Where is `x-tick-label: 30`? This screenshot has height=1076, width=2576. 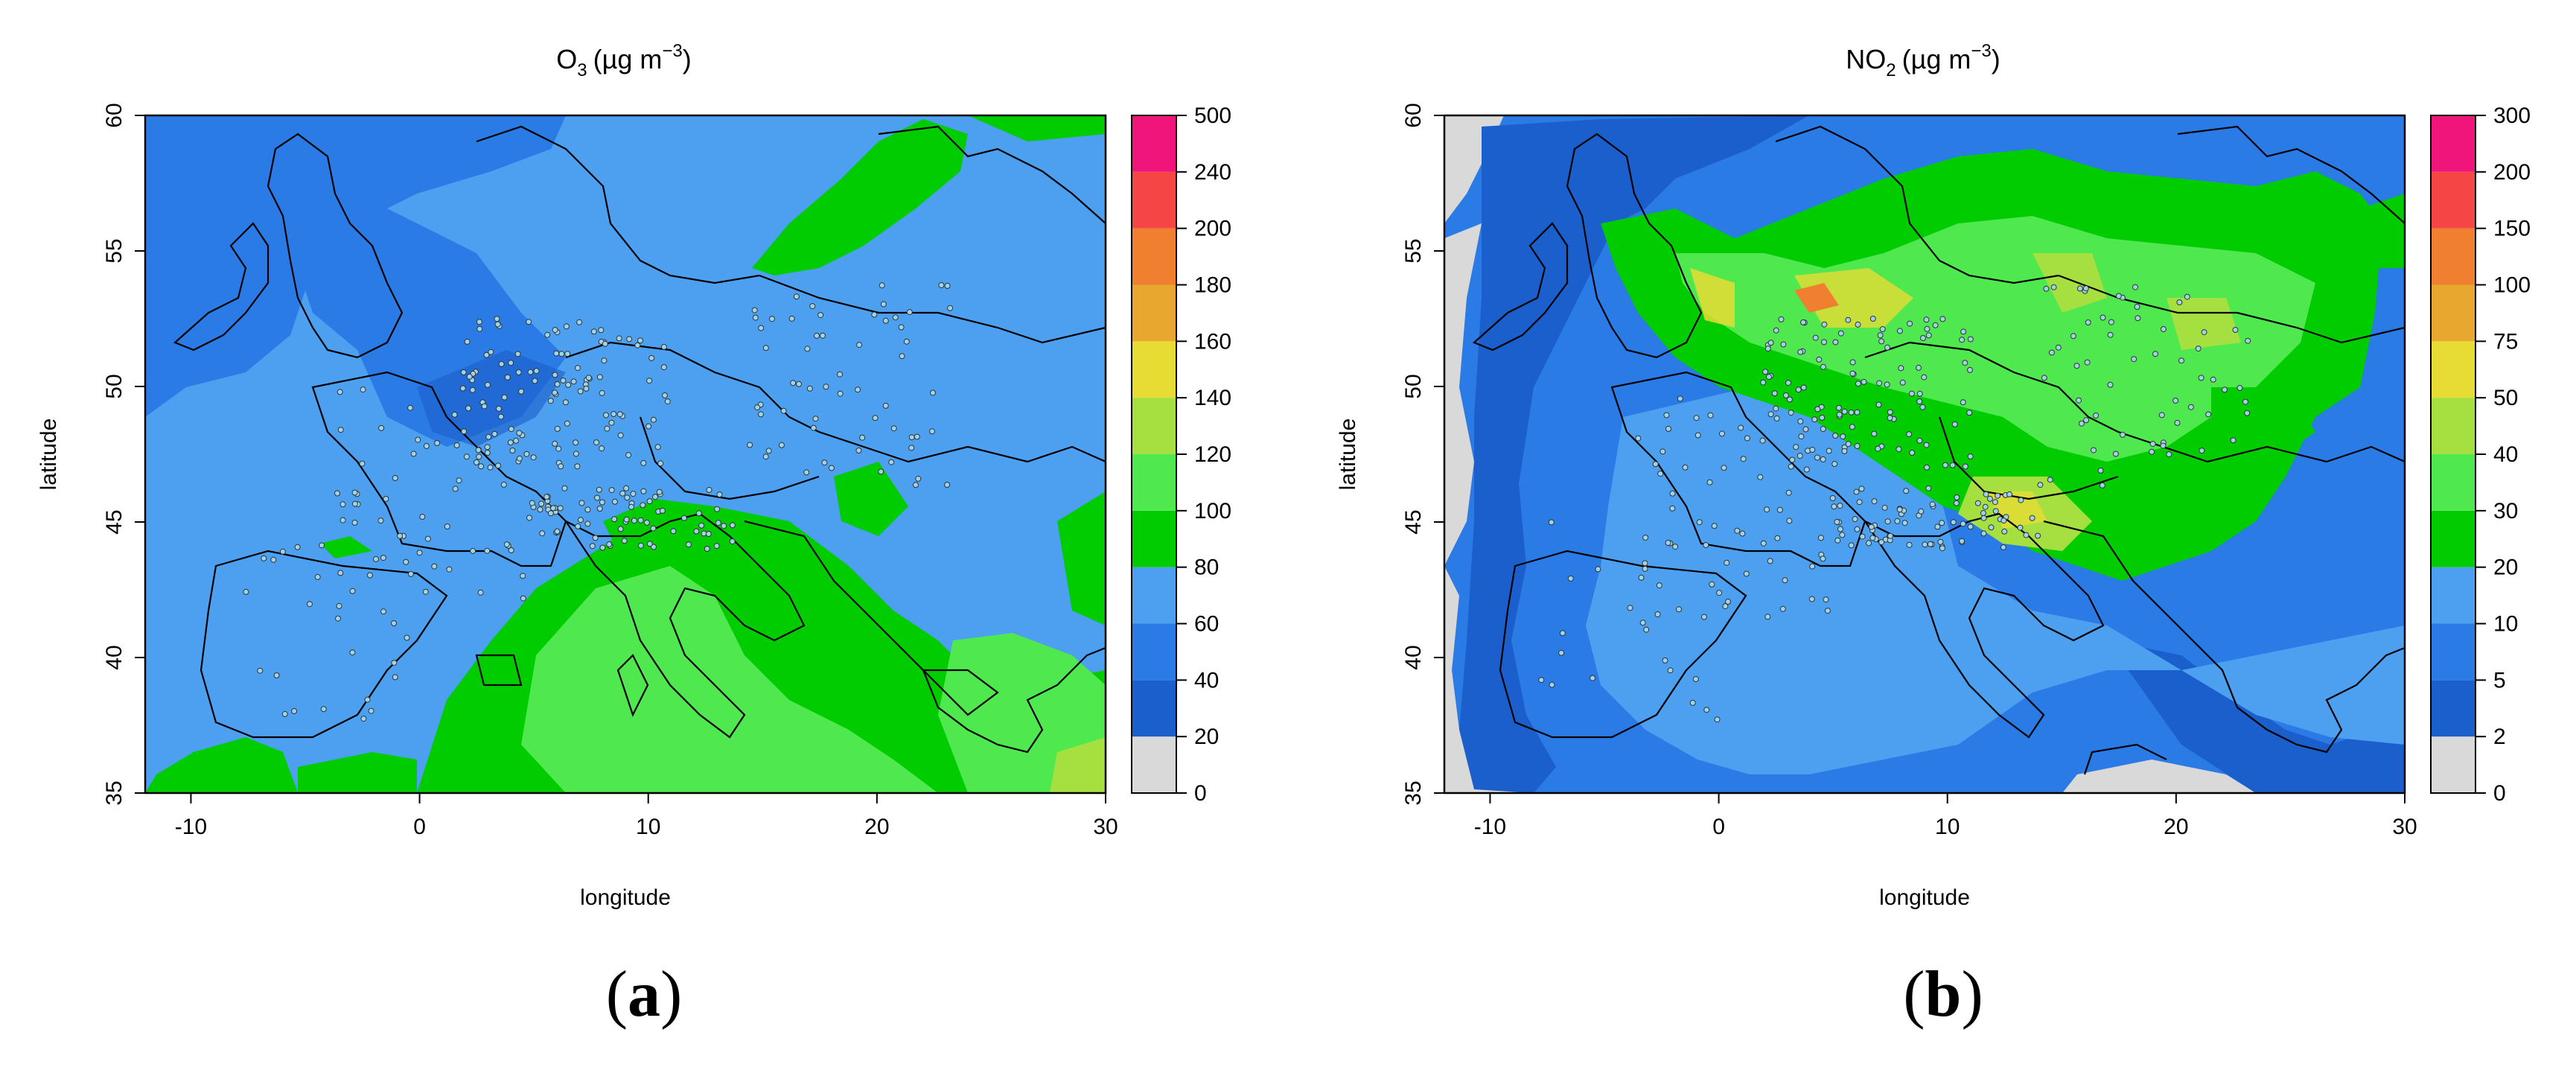
x-tick-label: 30 is located at coordinates (1105, 827).